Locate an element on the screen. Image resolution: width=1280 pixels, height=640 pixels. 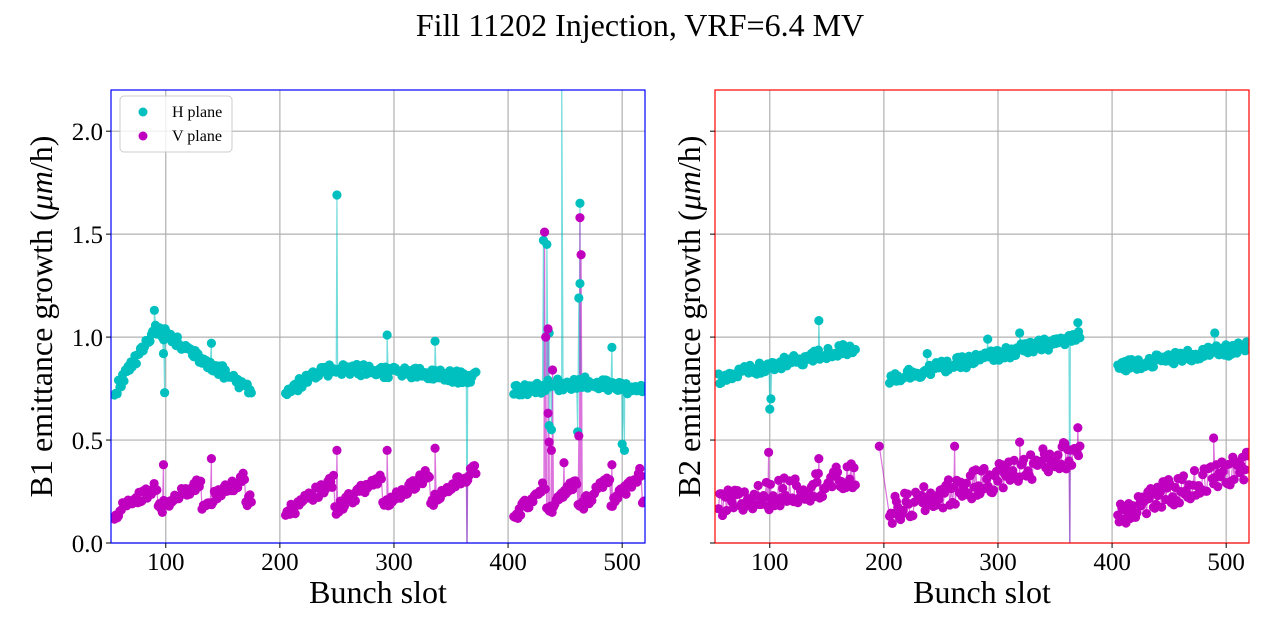
legend-label-h-plane: H plane is located at coordinates (197, 112).